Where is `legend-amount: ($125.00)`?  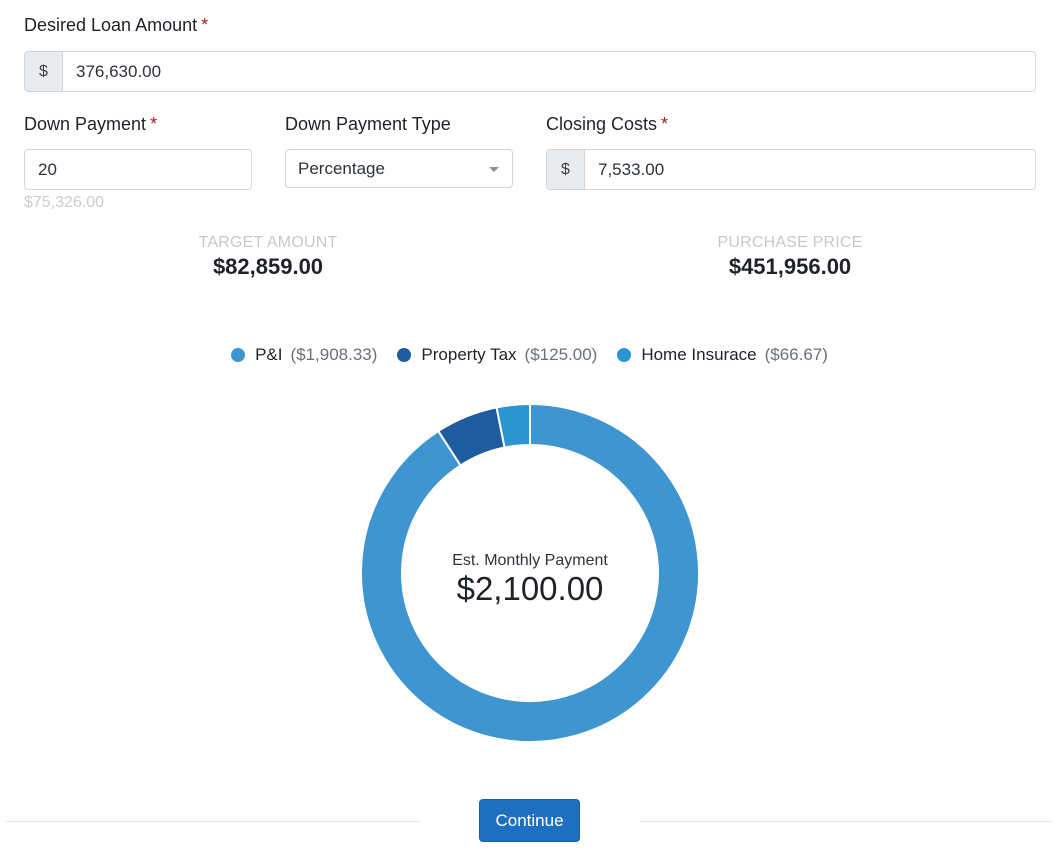
legend-amount: ($125.00) is located at coordinates (561, 354).